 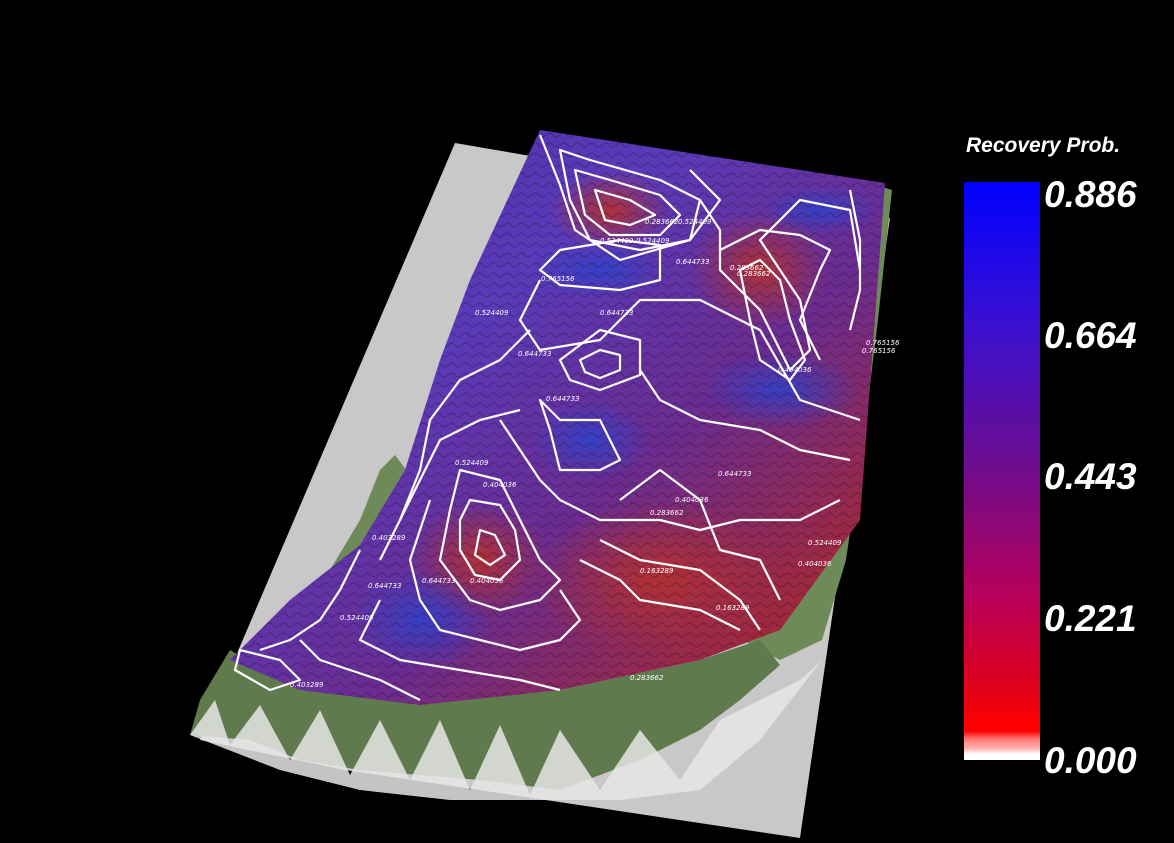 I want to click on legend-color-bar, so click(x=1002, y=471).